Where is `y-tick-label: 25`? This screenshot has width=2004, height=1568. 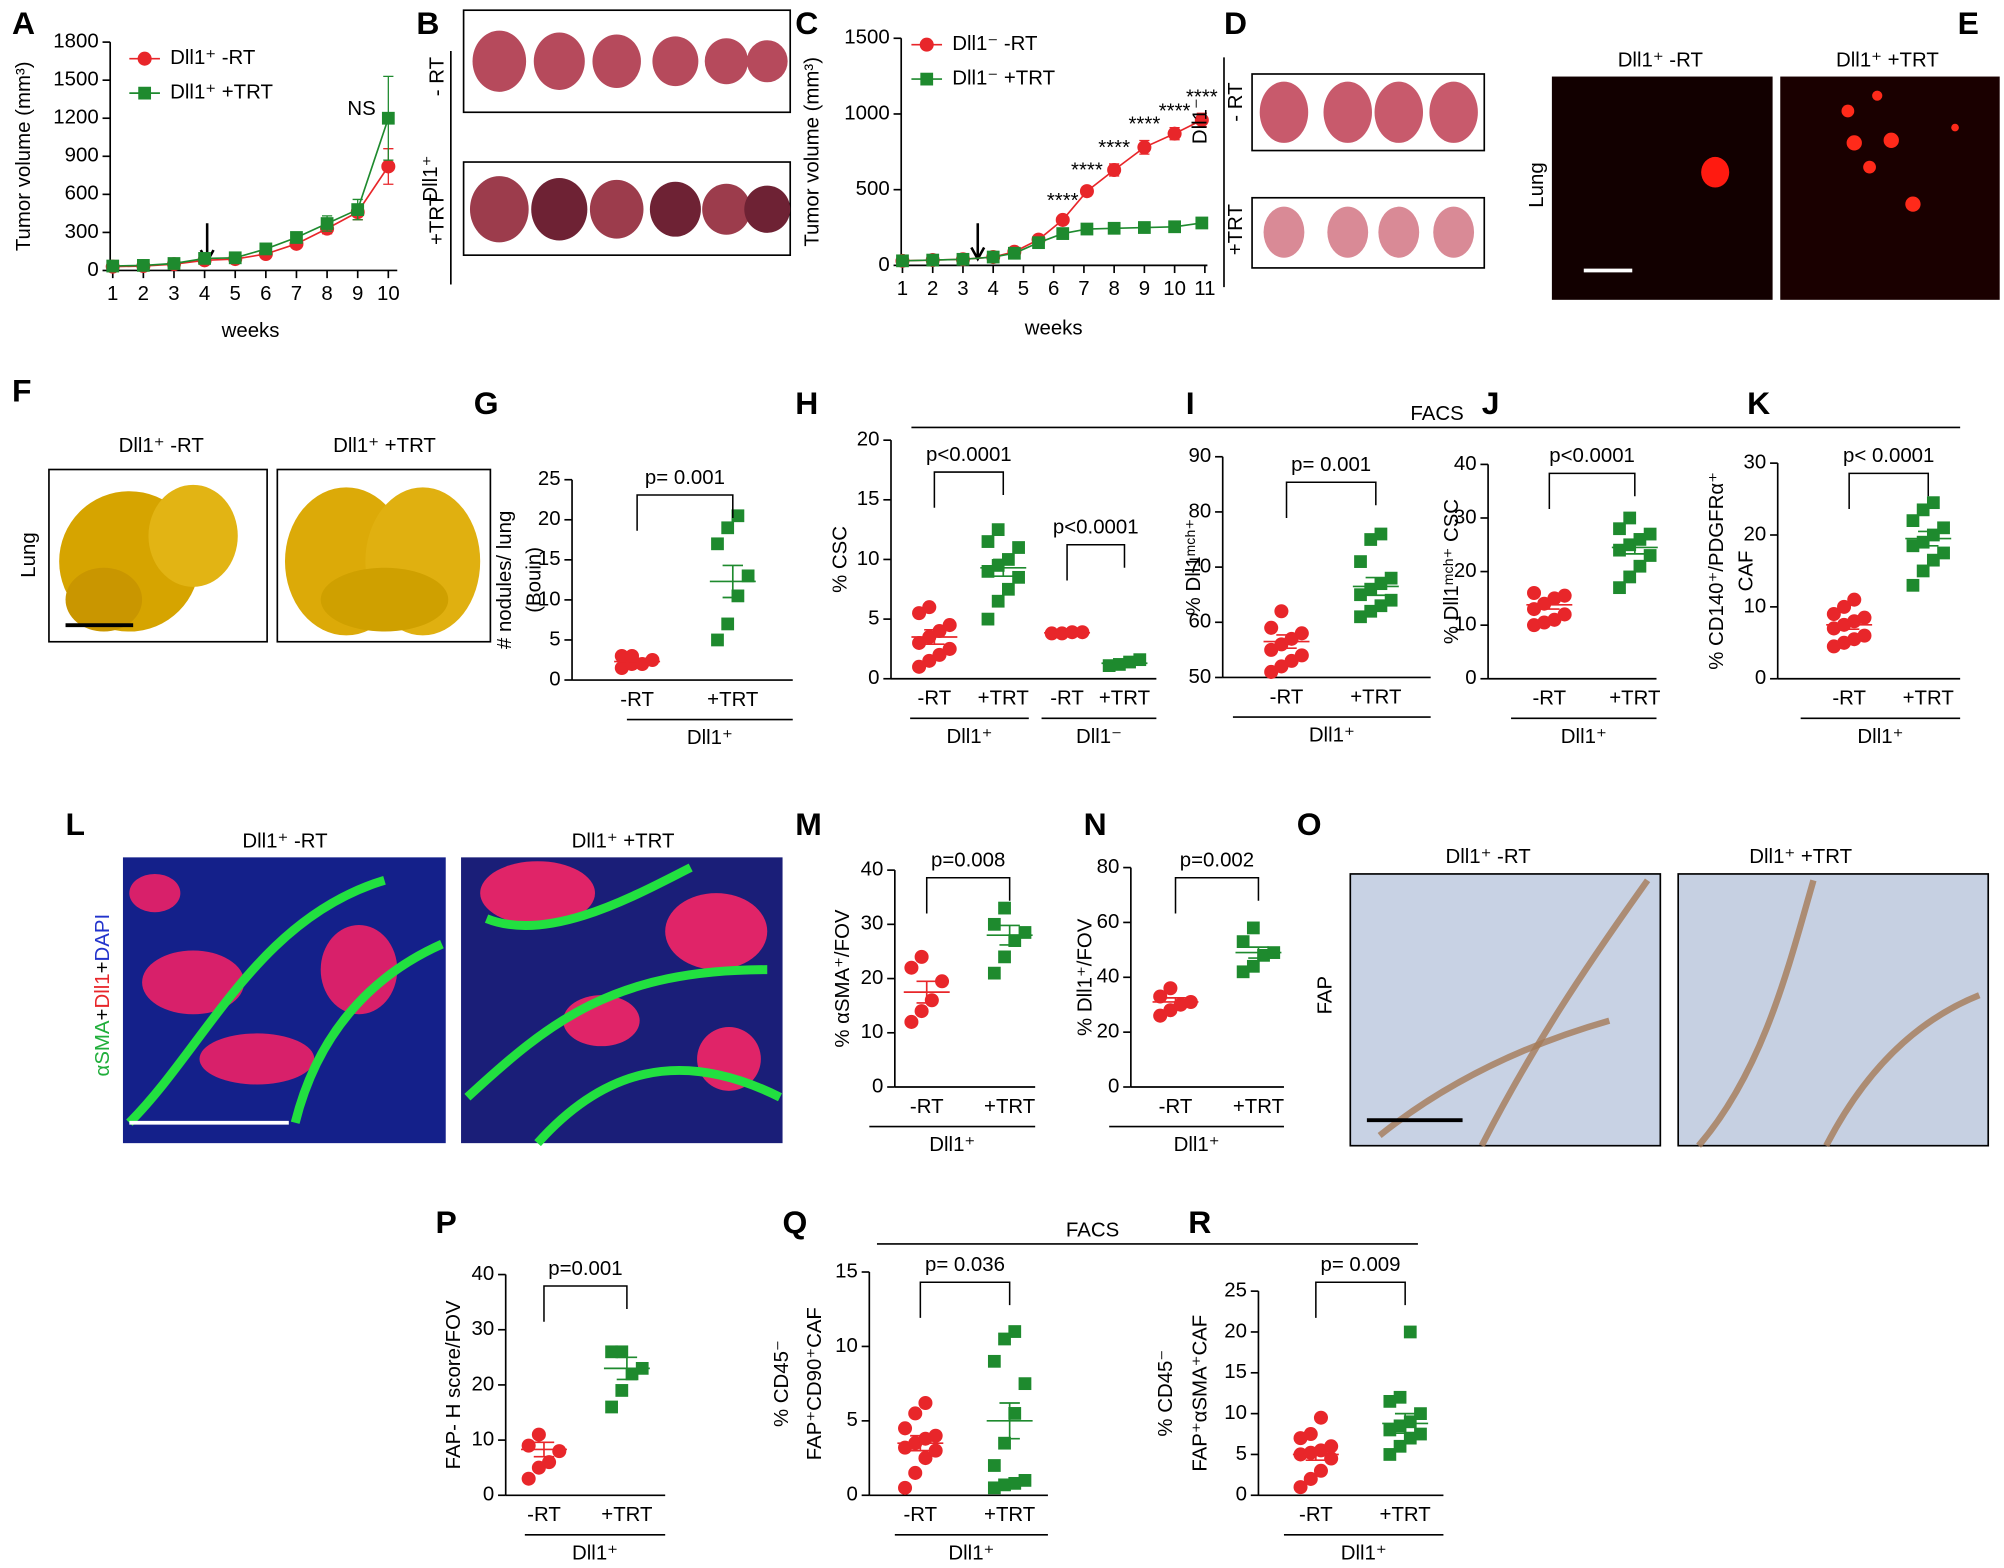
y-tick-label: 25 is located at coordinates (549, 479).